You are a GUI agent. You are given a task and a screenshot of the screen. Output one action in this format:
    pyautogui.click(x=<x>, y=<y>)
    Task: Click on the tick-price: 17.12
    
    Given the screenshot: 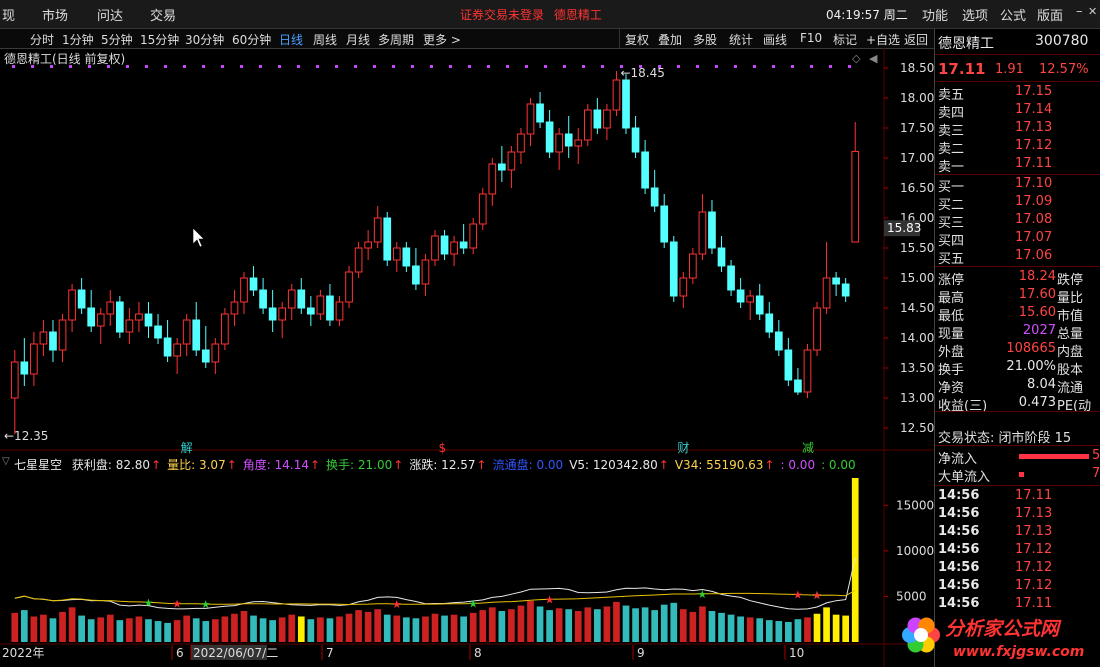 What is the action you would take?
    pyautogui.click(x=1034, y=585)
    